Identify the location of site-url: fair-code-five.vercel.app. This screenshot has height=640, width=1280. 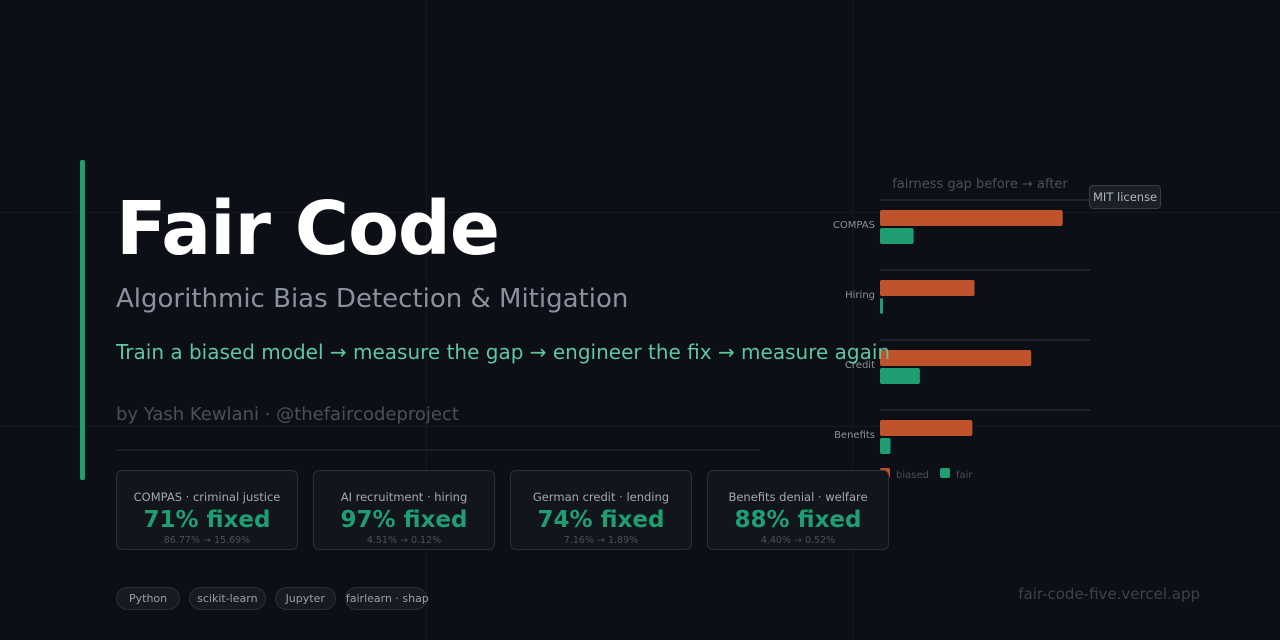
(1109, 594).